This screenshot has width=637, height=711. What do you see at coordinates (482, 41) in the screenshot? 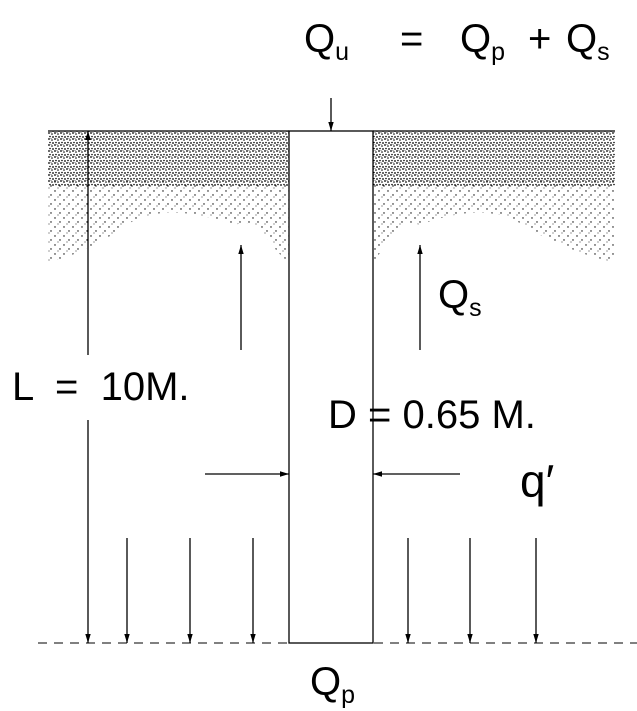
I see `equation-term: Qp` at bounding box center [482, 41].